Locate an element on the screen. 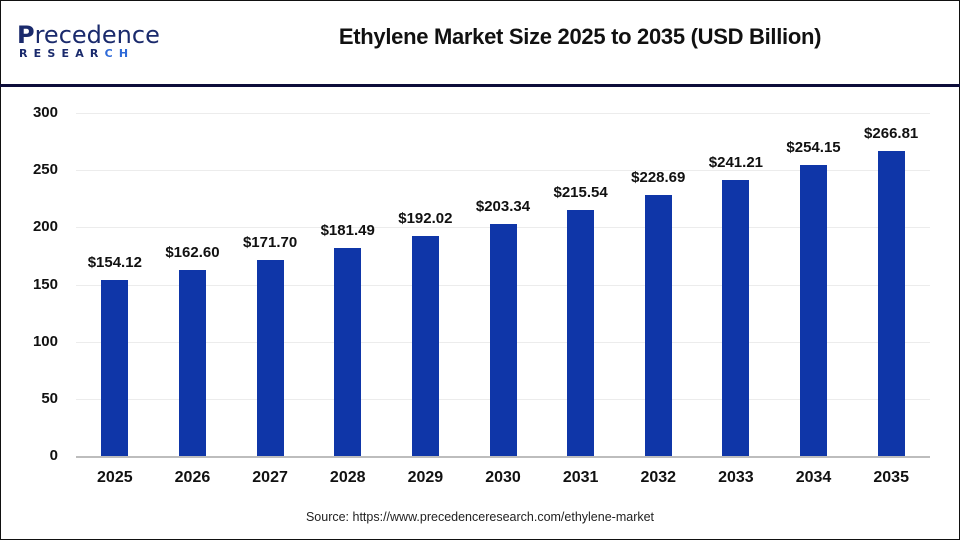  x-axis-line is located at coordinates (503, 457).